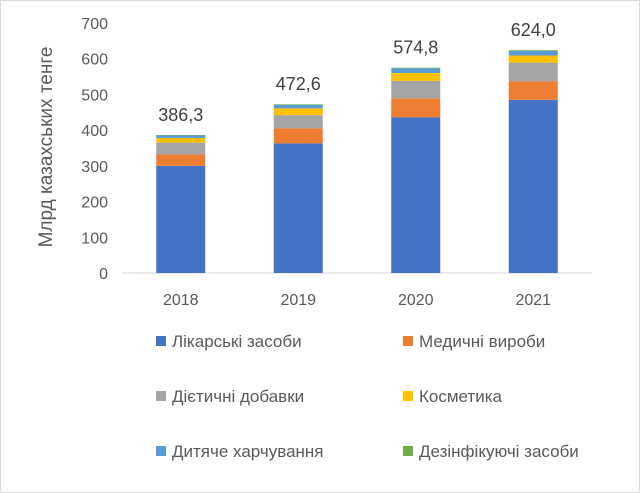  Describe the element at coordinates (461, 396) in the screenshot. I see `legend-label: Косметика` at that location.